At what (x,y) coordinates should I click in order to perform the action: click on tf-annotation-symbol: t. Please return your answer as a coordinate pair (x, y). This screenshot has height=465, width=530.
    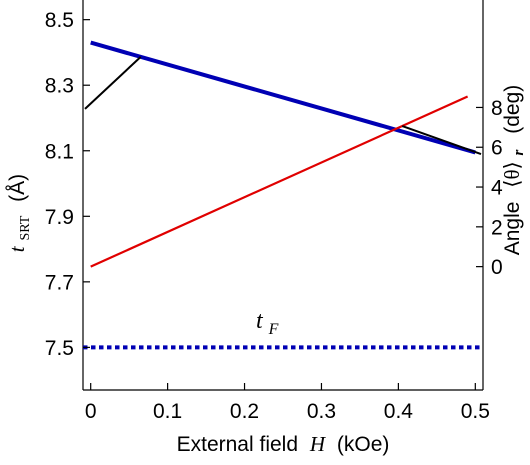
    Looking at the image, I should click on (260, 321).